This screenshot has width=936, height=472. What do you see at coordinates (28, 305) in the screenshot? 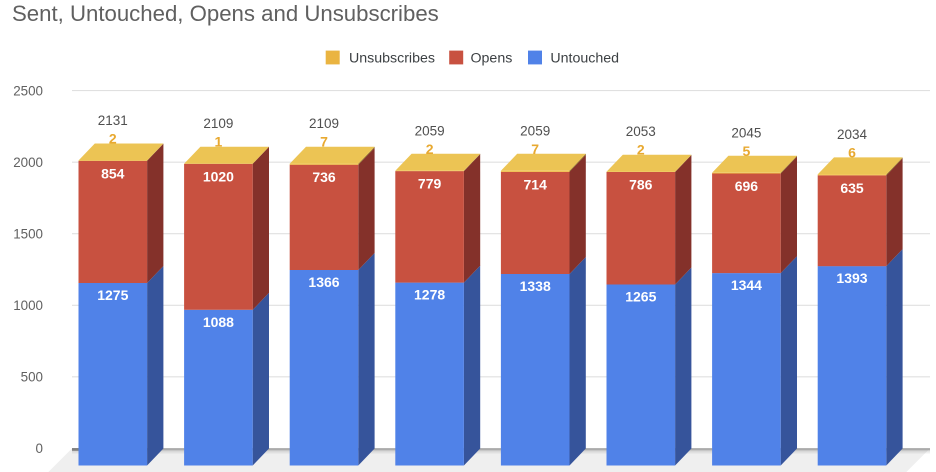
I see `svg-text: 1000` at bounding box center [28, 305].